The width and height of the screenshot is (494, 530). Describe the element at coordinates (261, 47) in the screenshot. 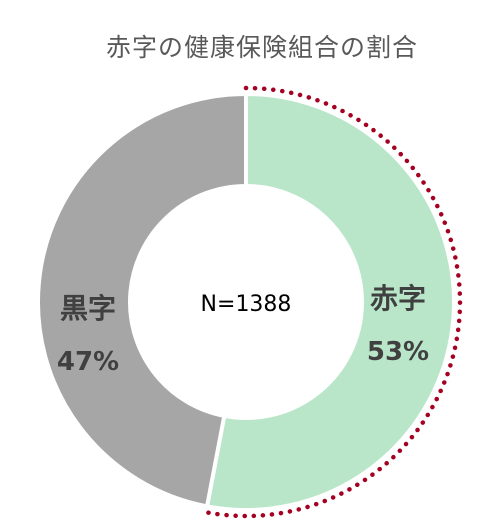

I see `chart-title: 赤字の健康保険組合の割合` at that location.